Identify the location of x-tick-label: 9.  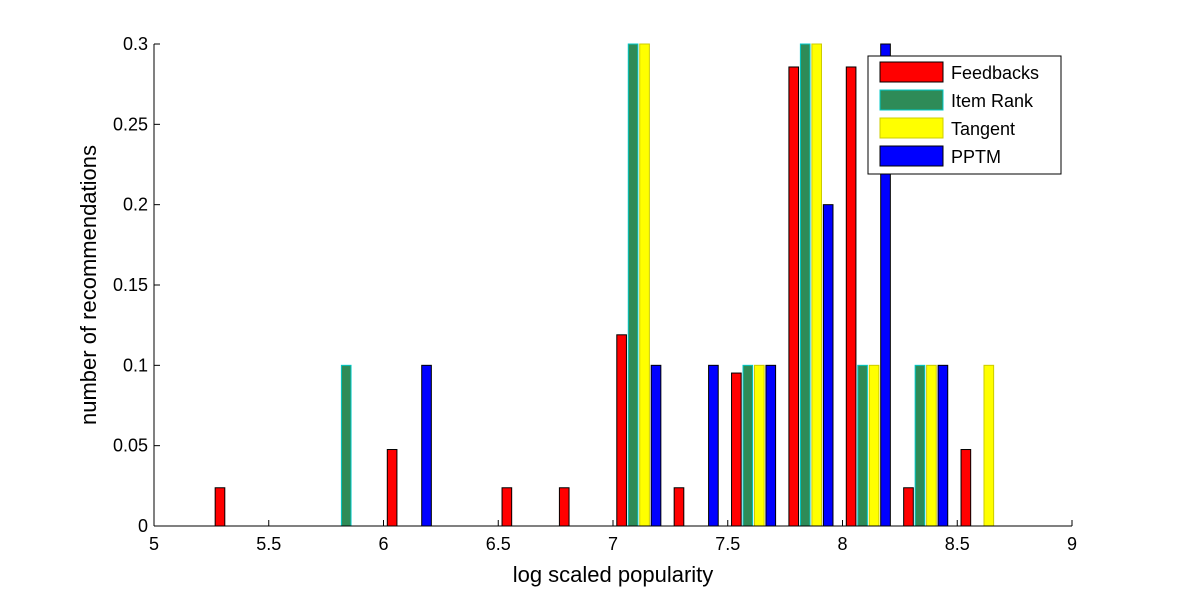
(1072, 544).